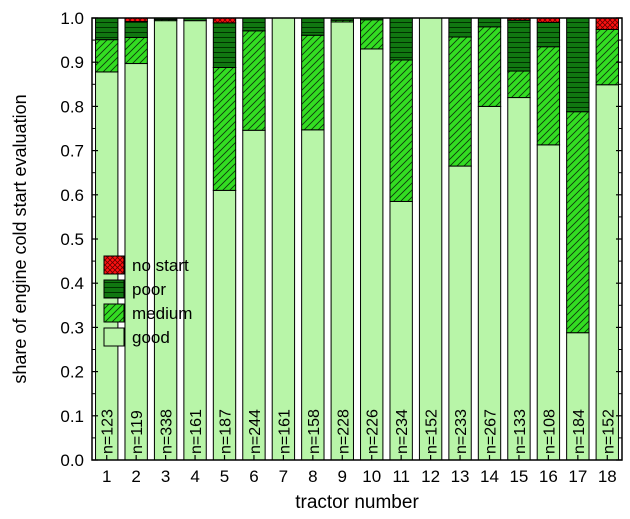 The width and height of the screenshot is (630, 519). I want to click on x-tick-label-11: 11, so click(401, 476).